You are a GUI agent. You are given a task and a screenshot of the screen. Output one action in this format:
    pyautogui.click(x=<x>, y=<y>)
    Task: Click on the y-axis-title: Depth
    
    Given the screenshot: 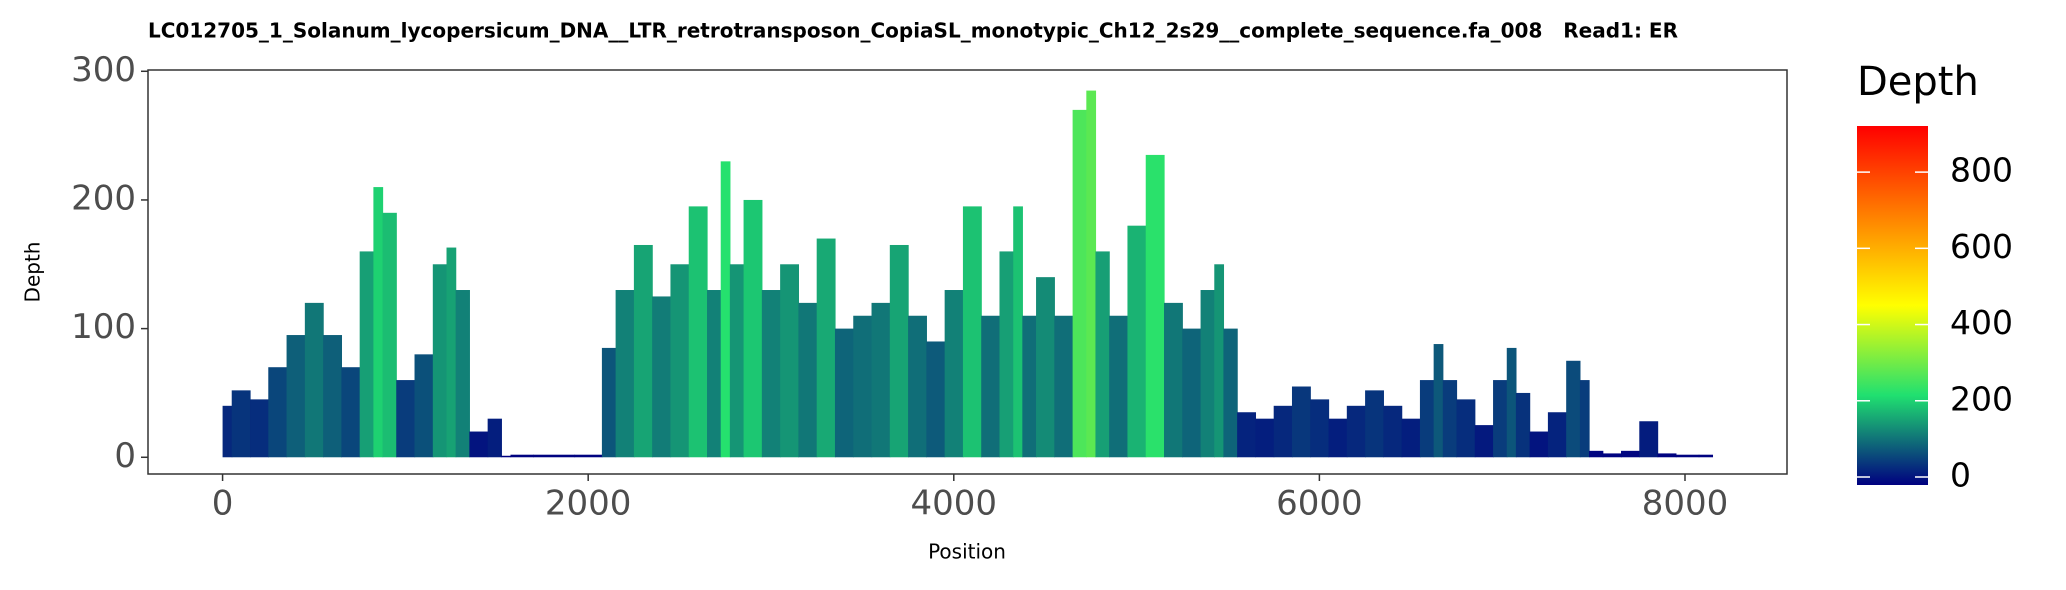 What is the action you would take?
    pyautogui.click(x=33, y=272)
    